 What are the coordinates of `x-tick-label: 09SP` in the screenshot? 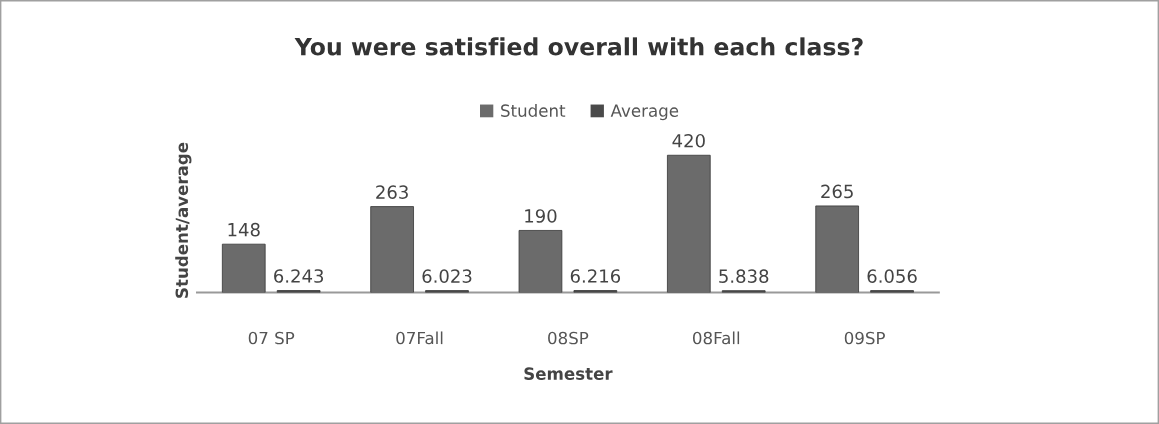 It's located at (864, 338).